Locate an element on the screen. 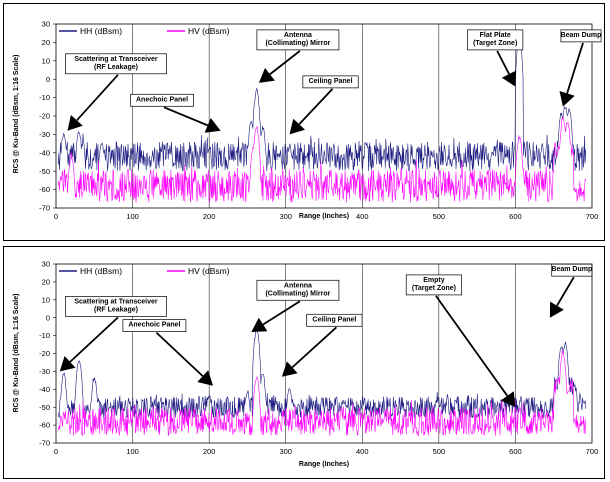 Image resolution: width=610 pixels, height=482 pixels. annotation-text: Flat Plate is located at coordinates (495, 35).